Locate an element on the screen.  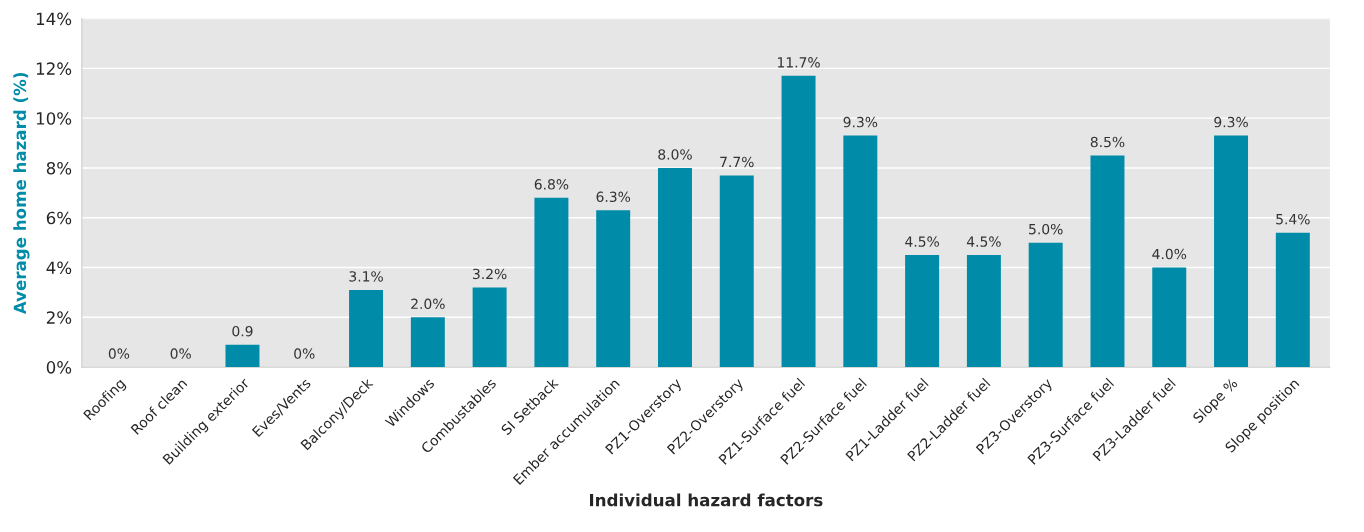
x-axis-title: Individual hazard factors is located at coordinates (706, 500).